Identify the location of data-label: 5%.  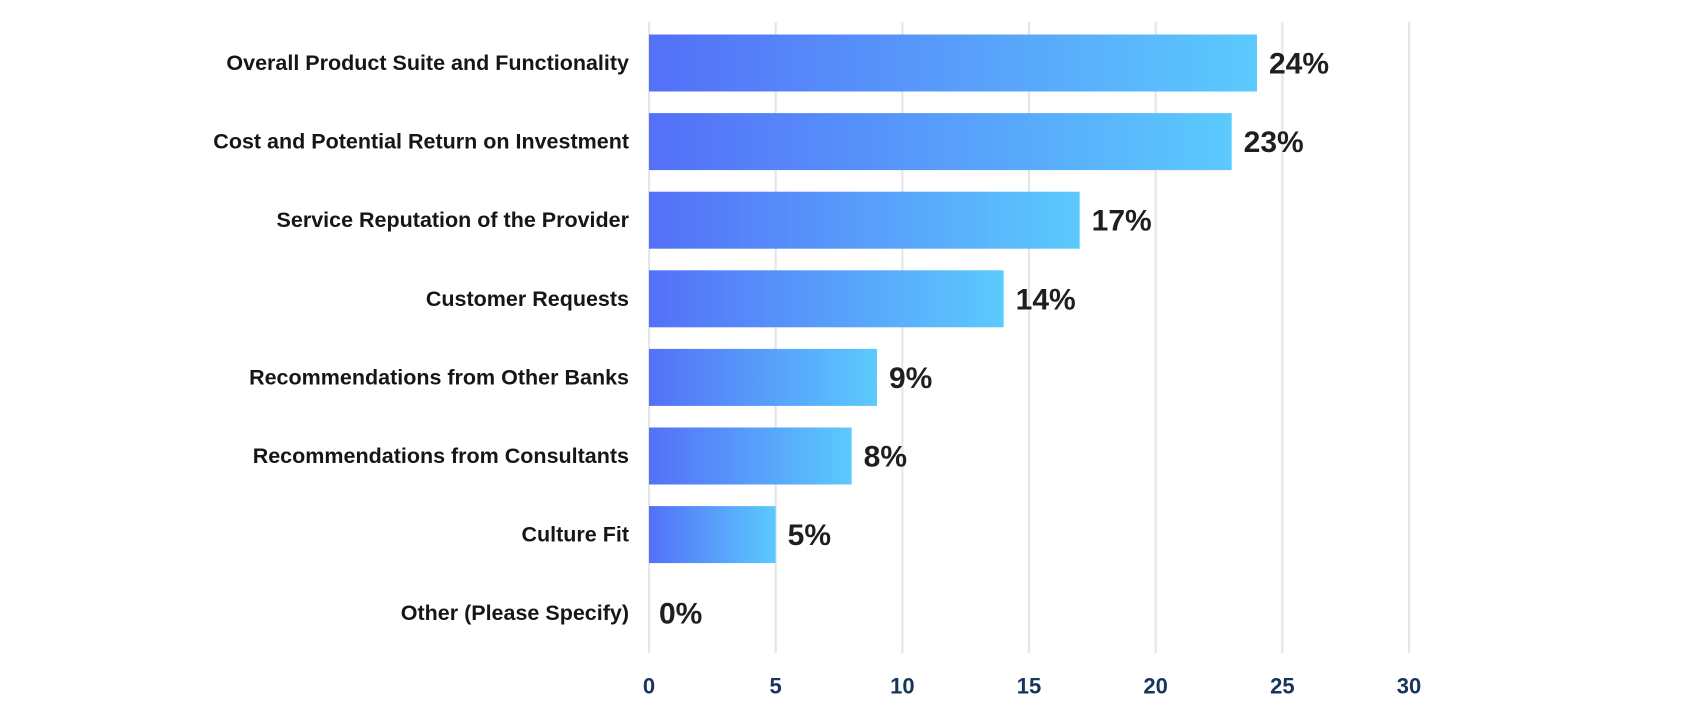
(809, 535).